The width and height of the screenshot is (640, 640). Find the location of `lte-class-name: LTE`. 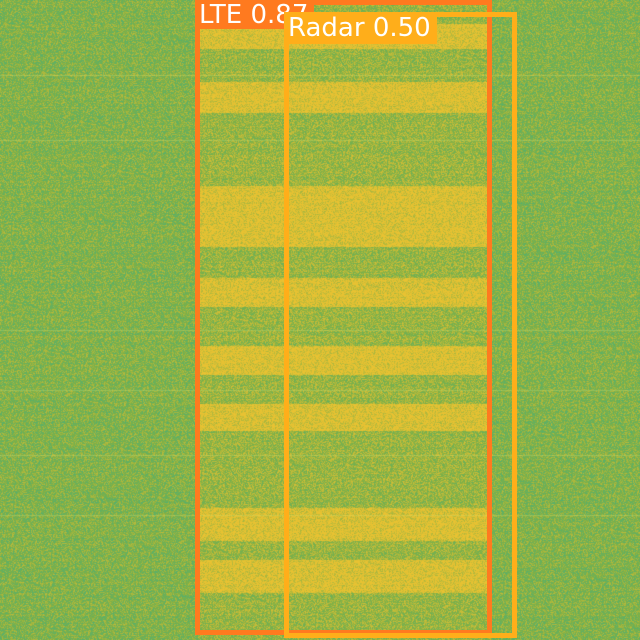

lte-class-name: LTE is located at coordinates (221, 15).